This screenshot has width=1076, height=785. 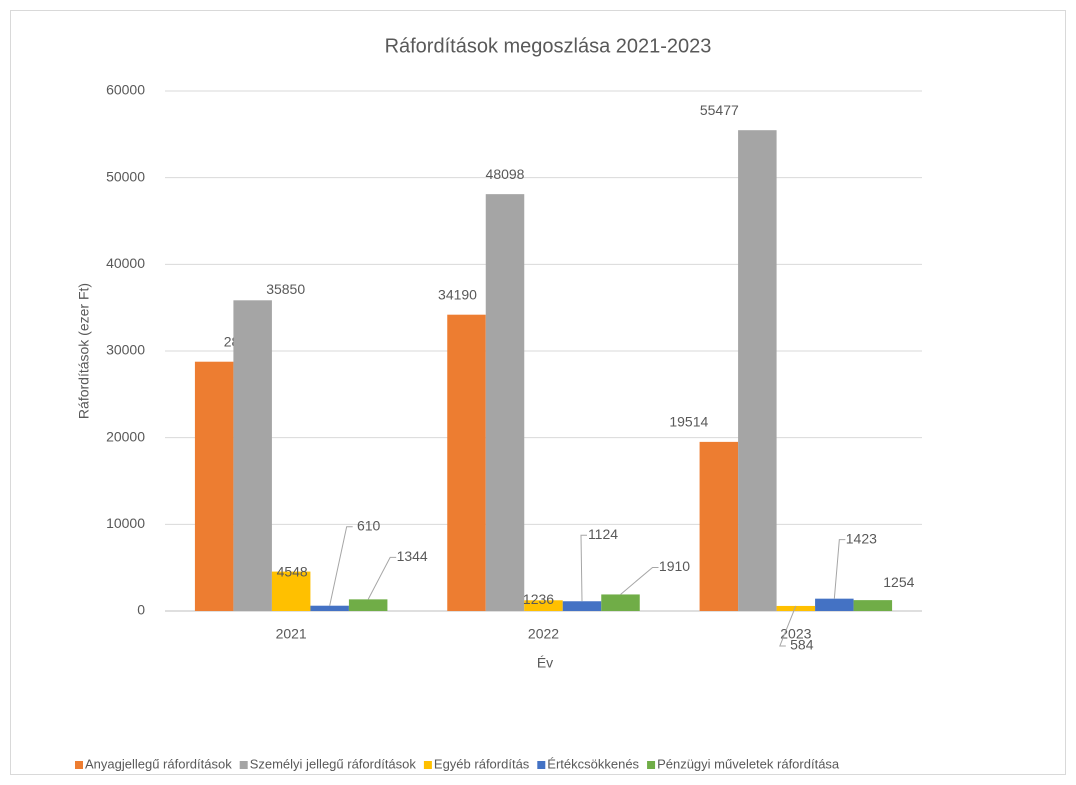 I want to click on data-label: 35850, so click(x=285, y=289).